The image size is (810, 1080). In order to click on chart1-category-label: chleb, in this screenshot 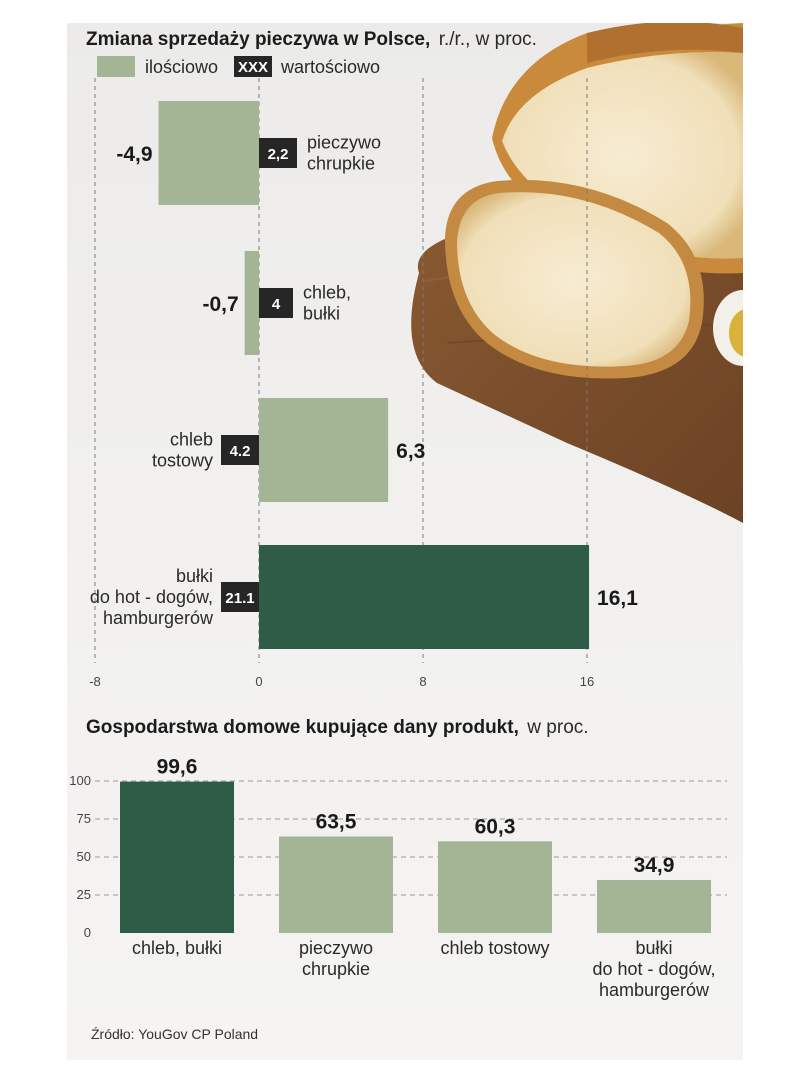, I will do `click(327, 293)`.